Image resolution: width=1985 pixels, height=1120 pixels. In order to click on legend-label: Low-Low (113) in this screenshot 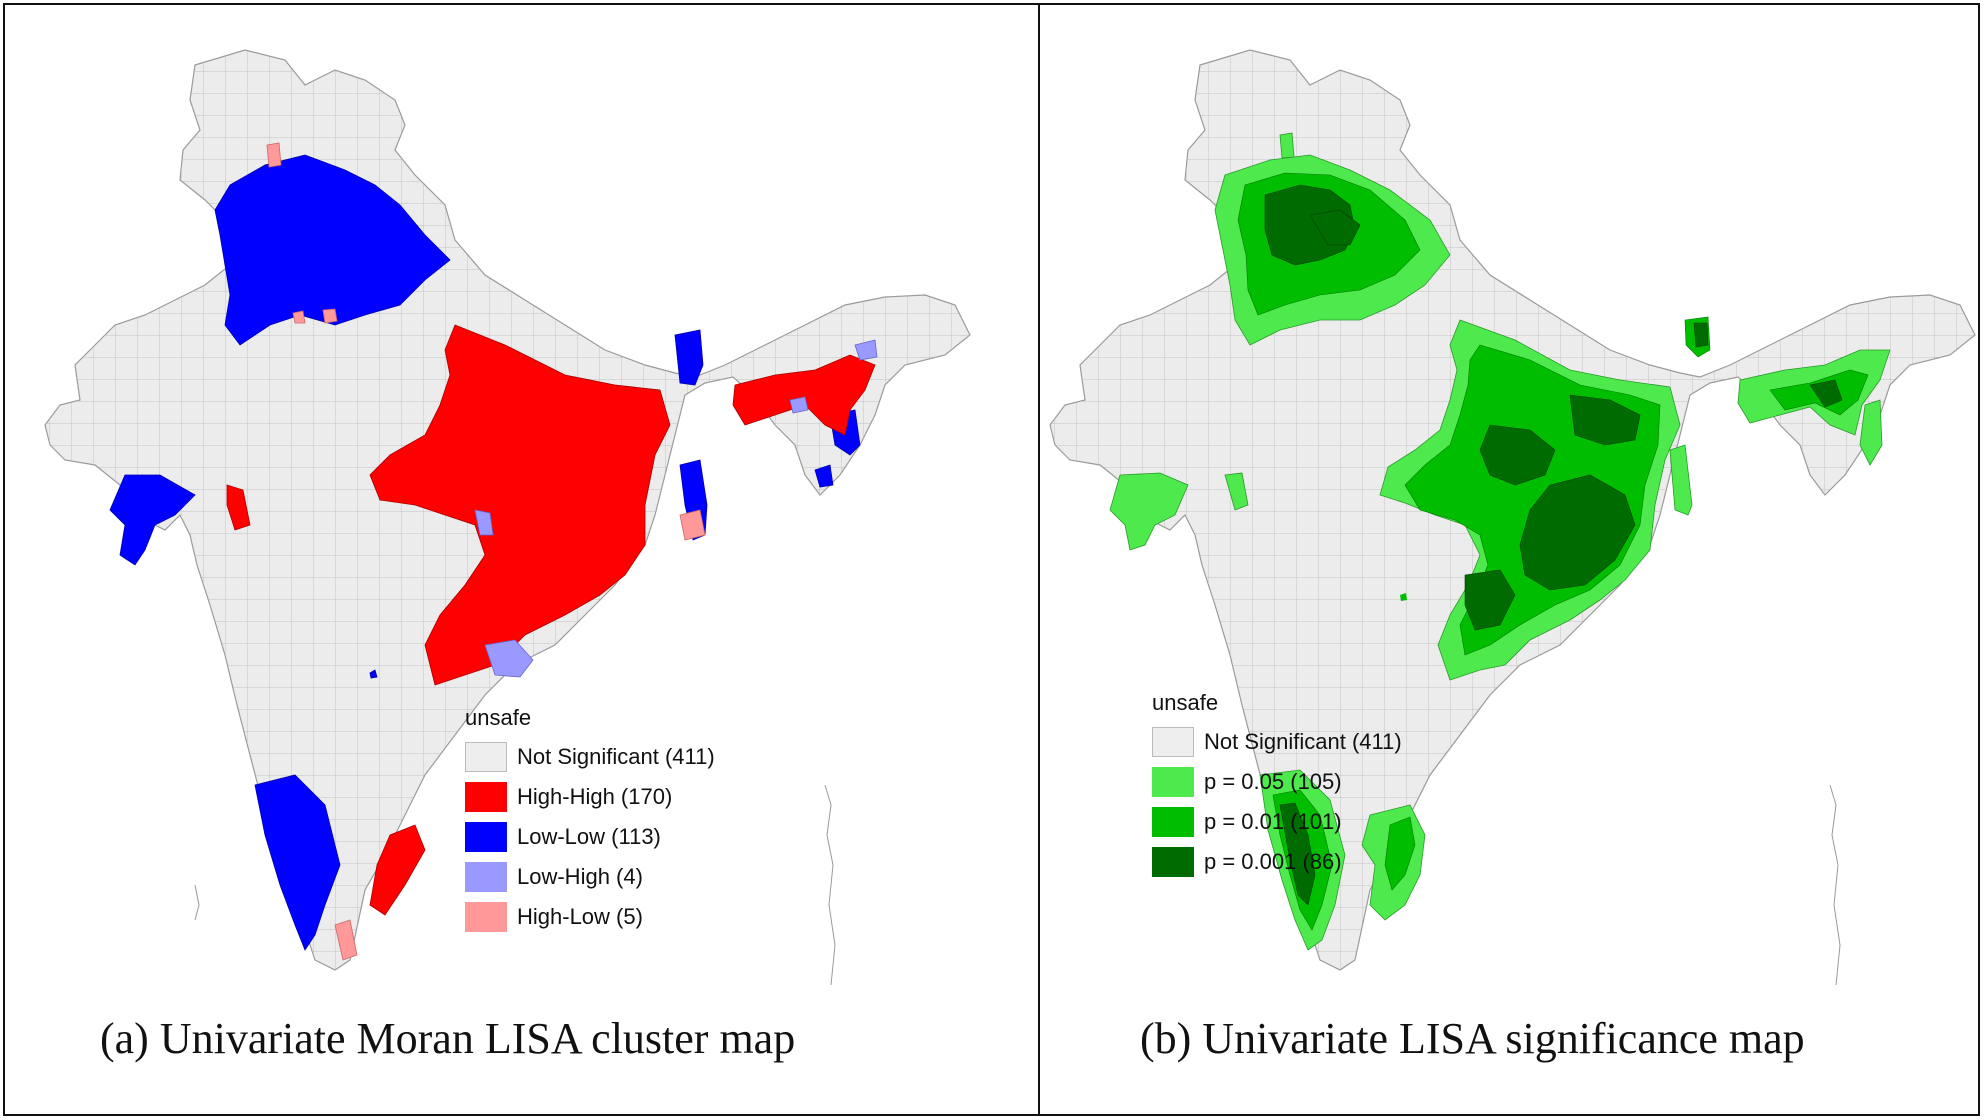, I will do `click(589, 836)`.